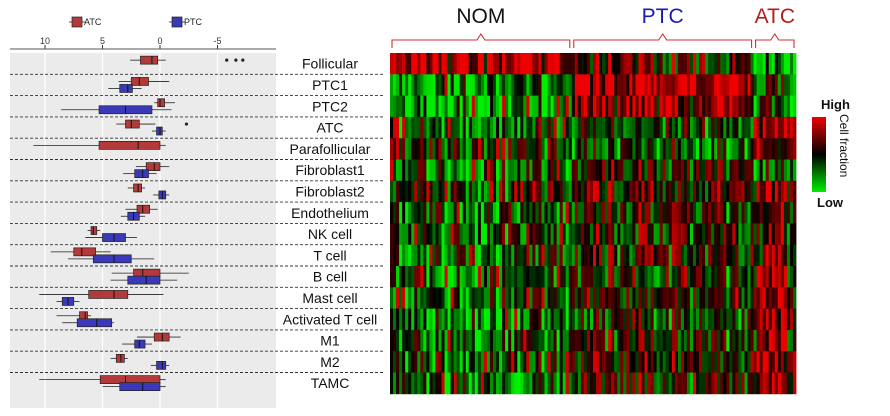  What do you see at coordinates (775, 40) in the screenshot?
I see `group-bracket` at bounding box center [775, 40].